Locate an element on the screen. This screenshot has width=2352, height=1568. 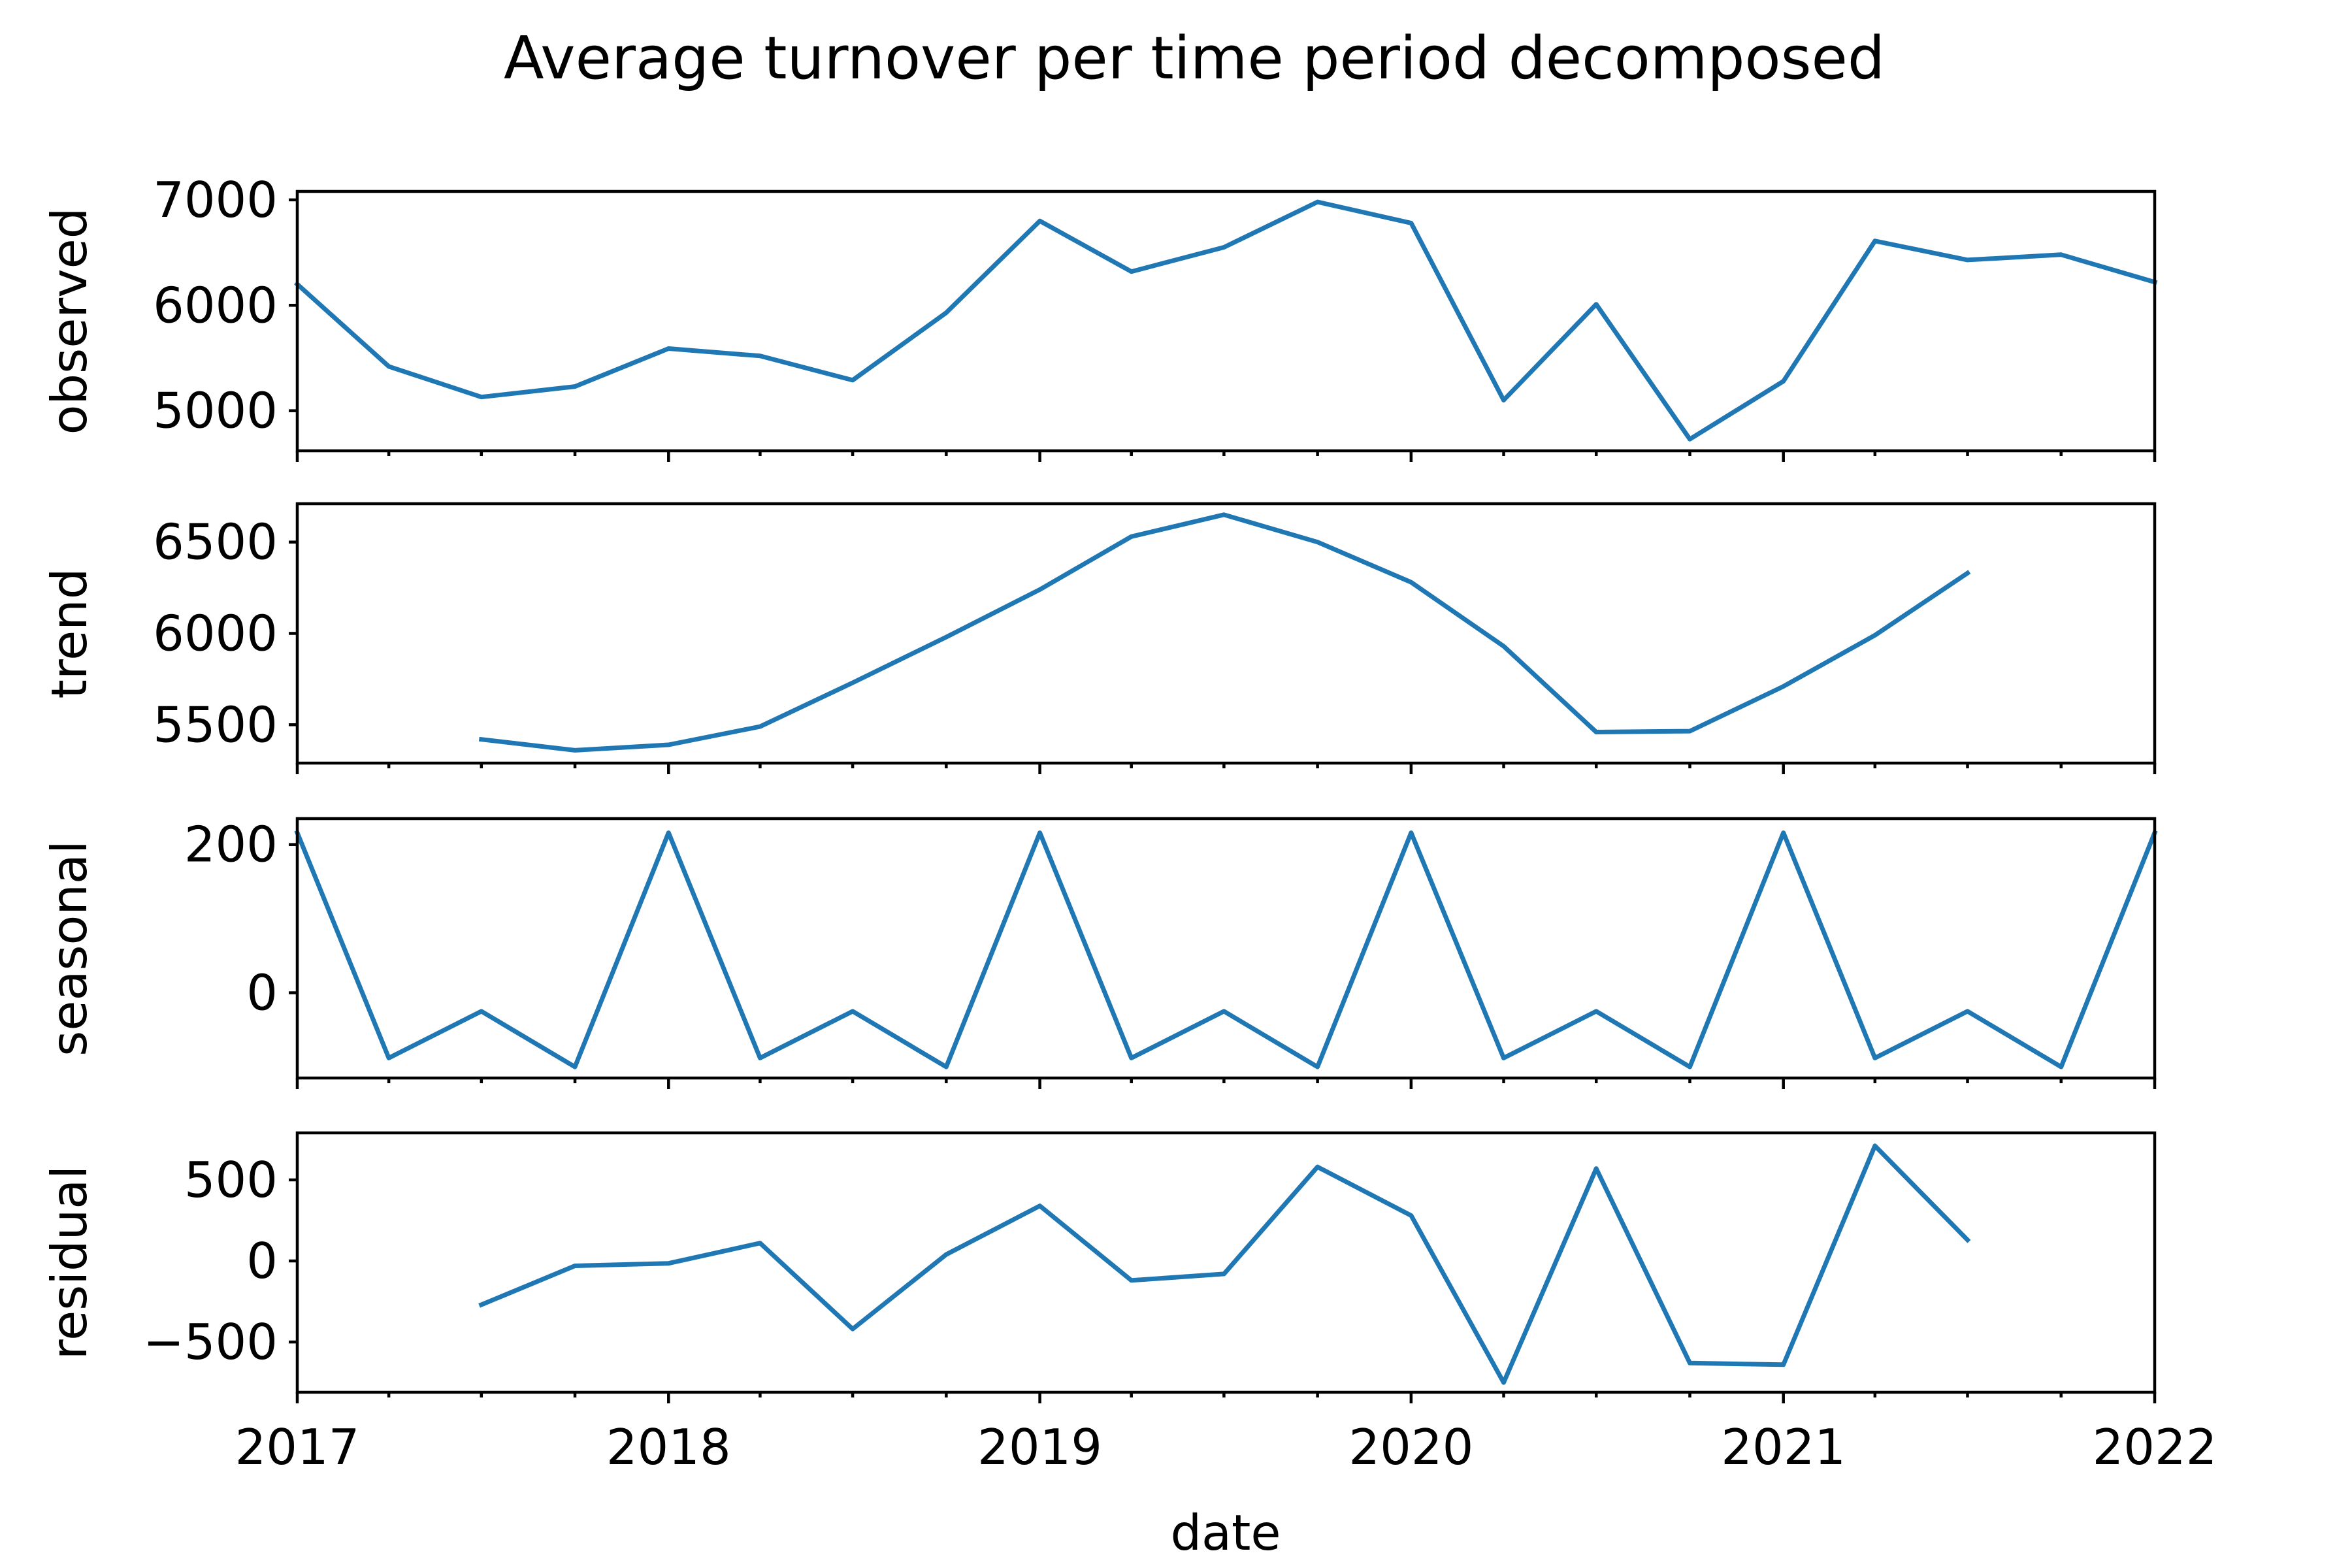
y-tick-label: 7000 is located at coordinates (215, 200).